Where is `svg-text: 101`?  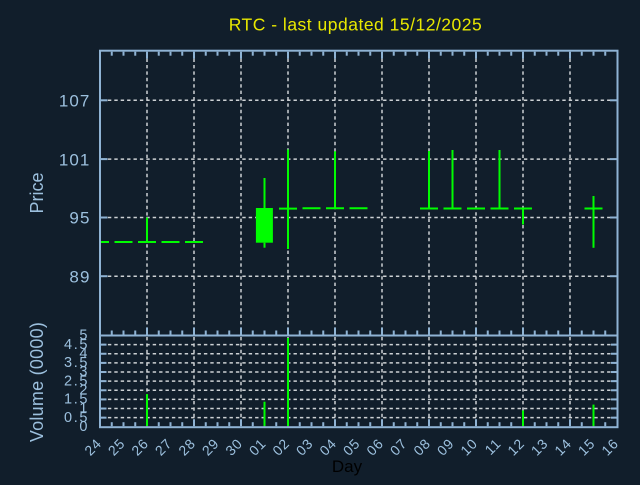
svg-text: 101 is located at coordinates (75, 159).